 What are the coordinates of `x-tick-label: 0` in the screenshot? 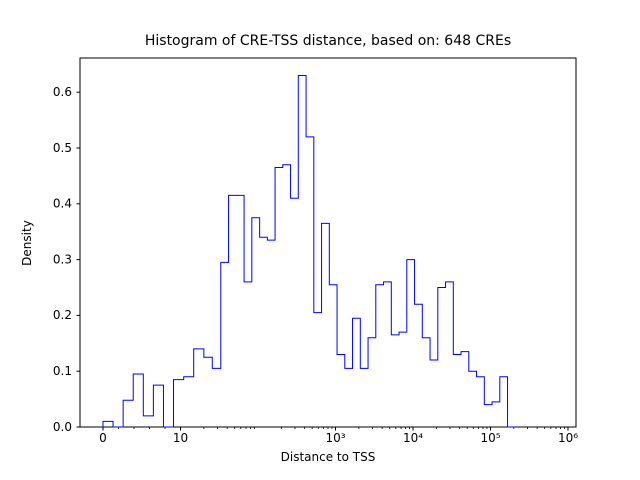 It's located at (103, 438).